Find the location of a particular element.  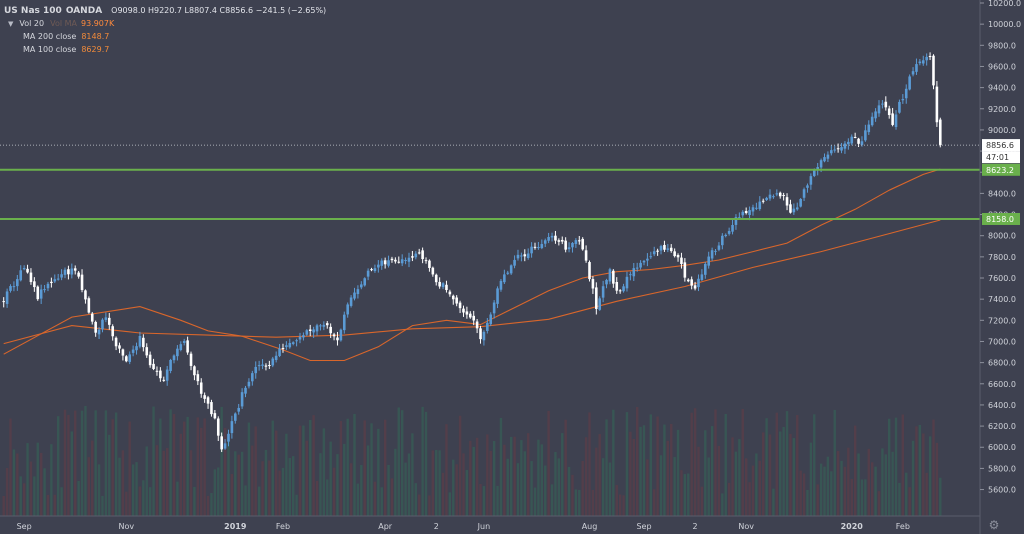

y-tick-label: 8400.0 is located at coordinates (1002, 193).